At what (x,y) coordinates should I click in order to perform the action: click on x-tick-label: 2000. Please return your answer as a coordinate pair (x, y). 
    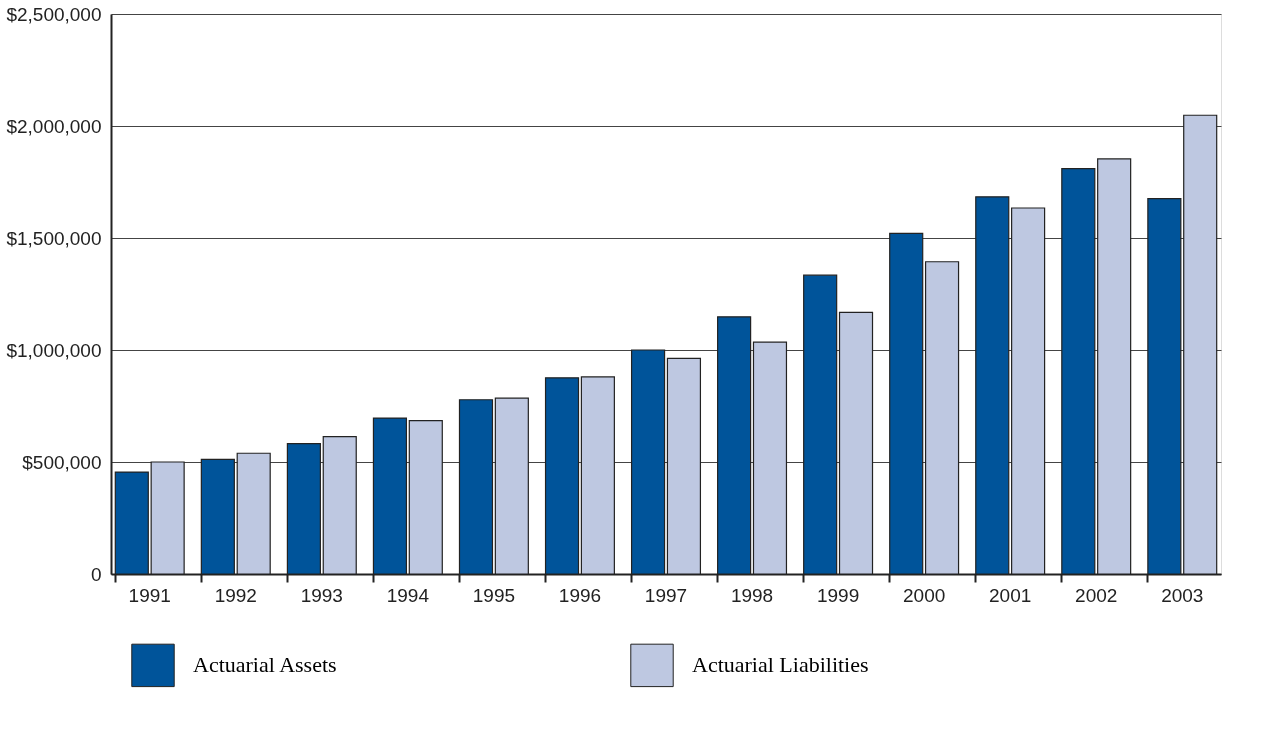
    Looking at the image, I should click on (924, 595).